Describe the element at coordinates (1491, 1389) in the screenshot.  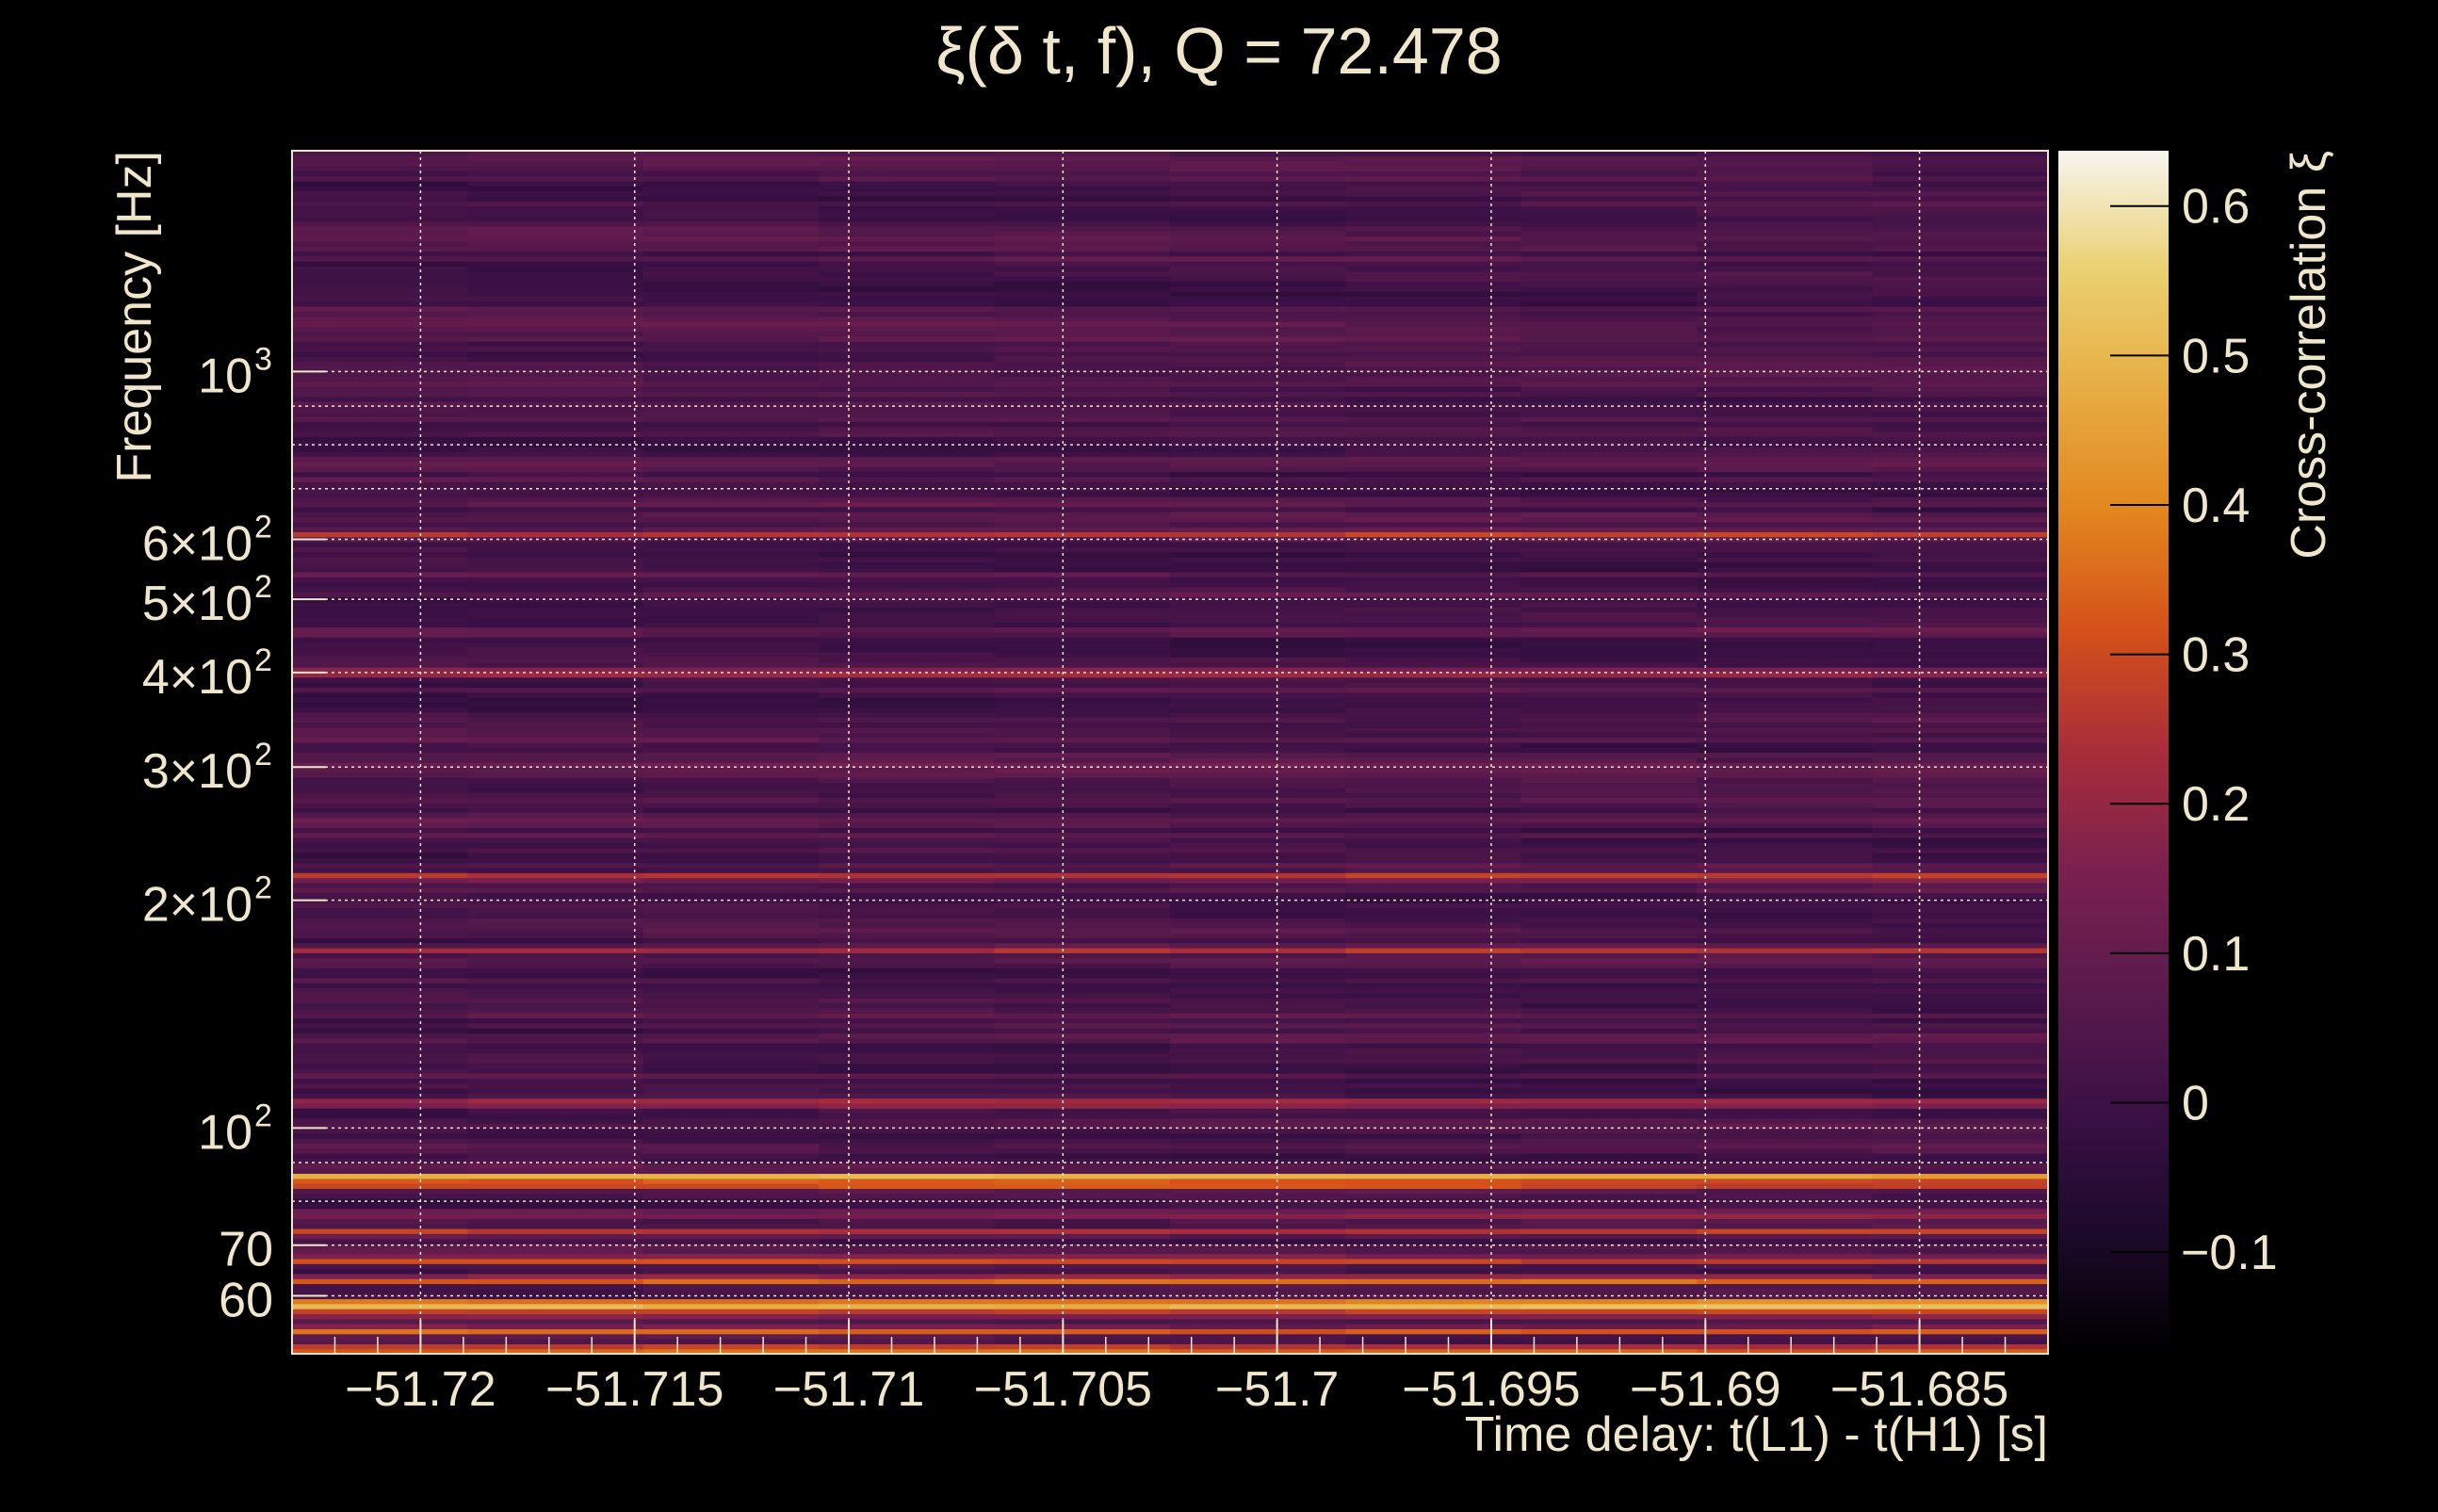
I see `x-tick-label: −51.695` at that location.